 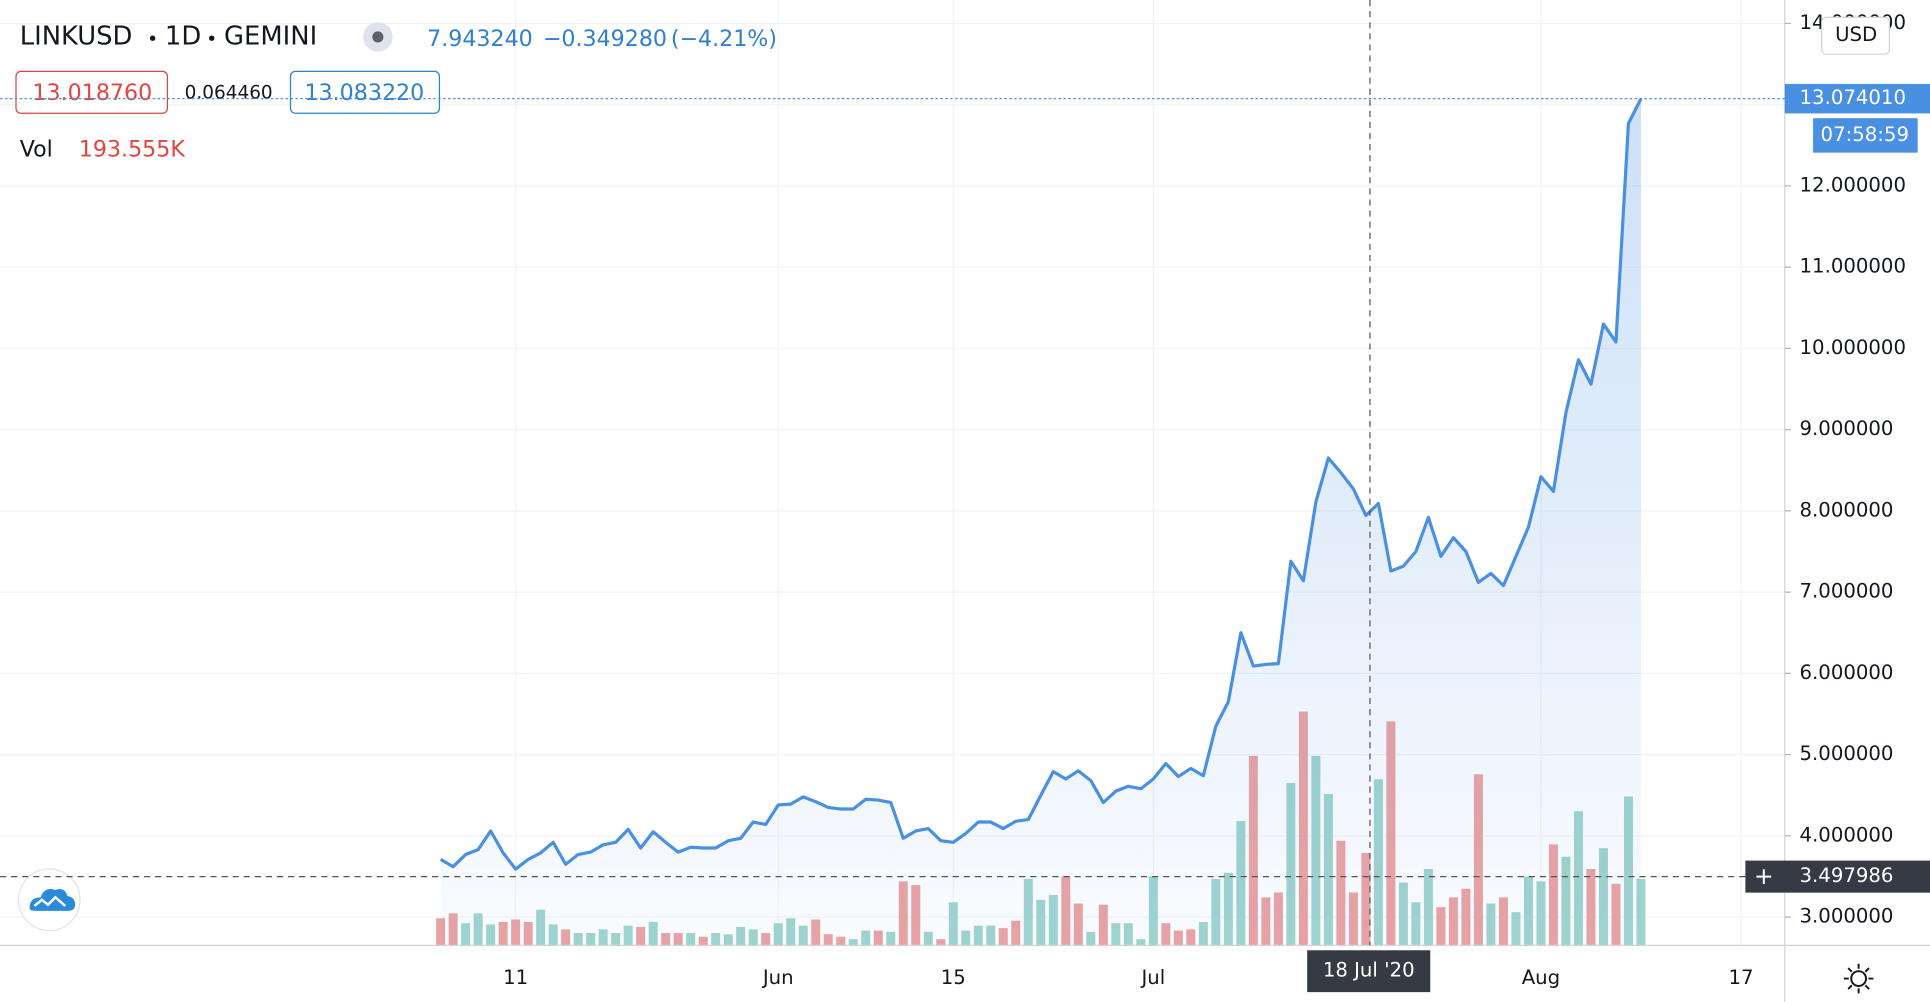 I want to click on interval: 1D, so click(x=183, y=36).